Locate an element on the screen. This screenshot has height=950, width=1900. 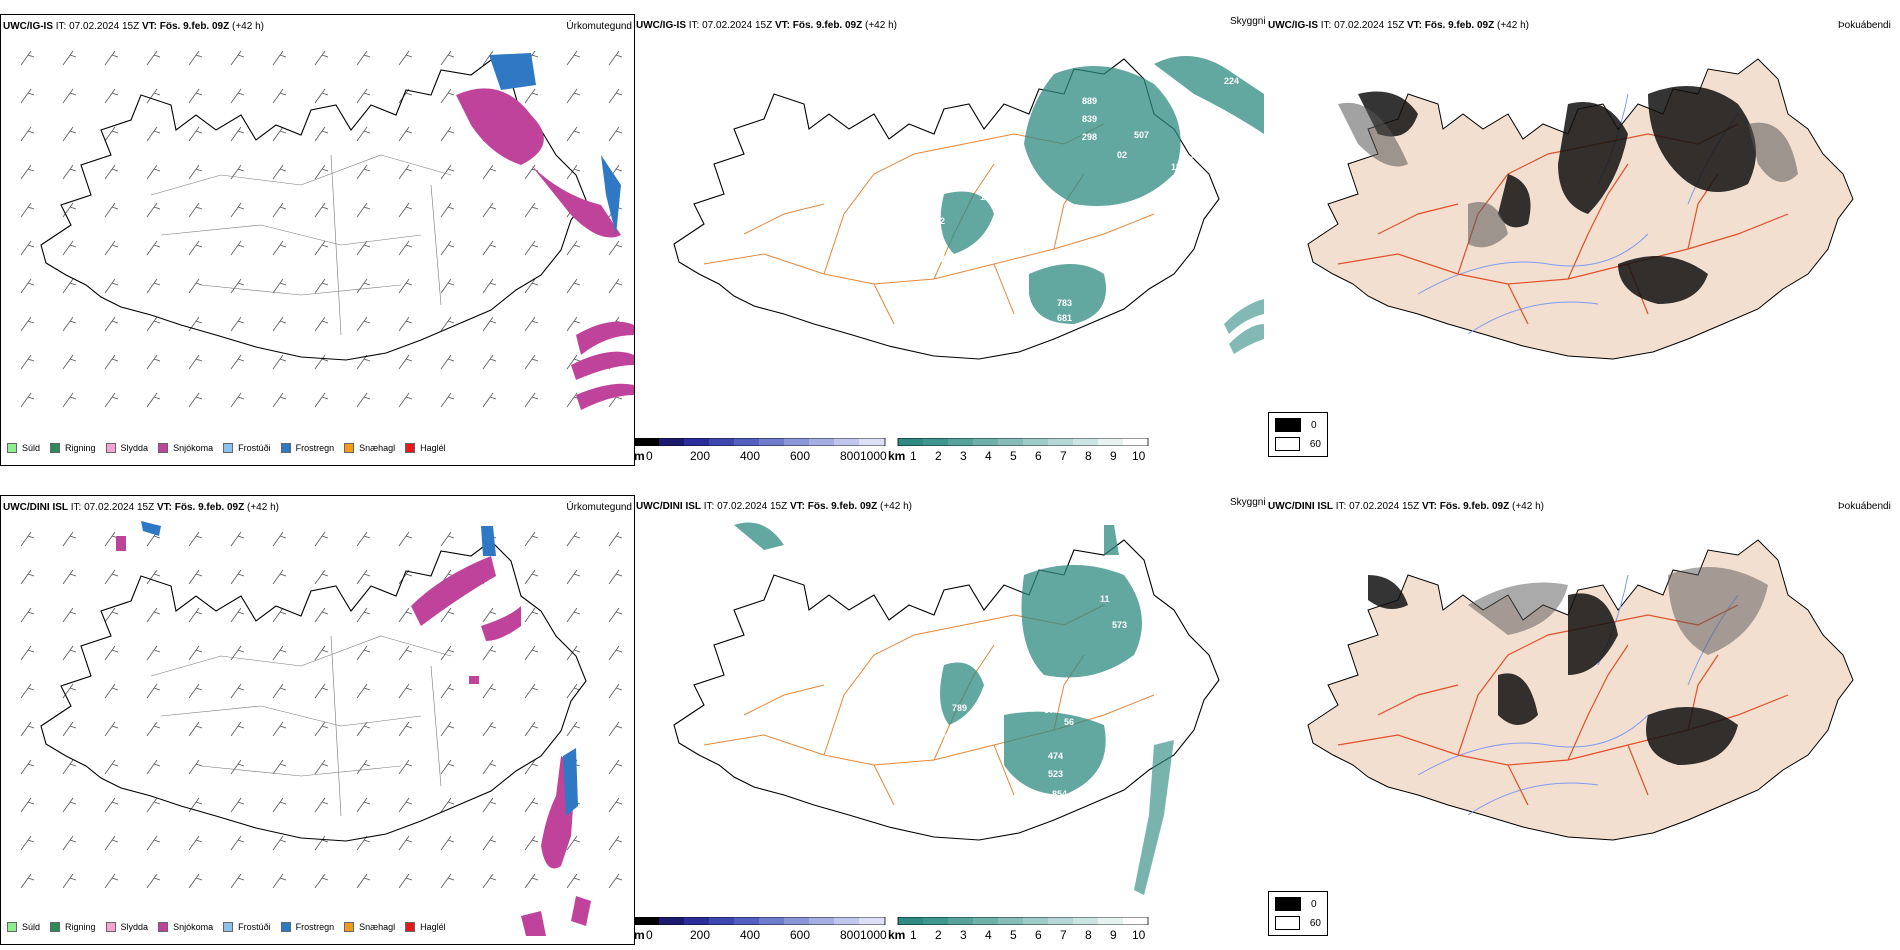
visibility-value-label: 67 is located at coordinates (1049, 710).